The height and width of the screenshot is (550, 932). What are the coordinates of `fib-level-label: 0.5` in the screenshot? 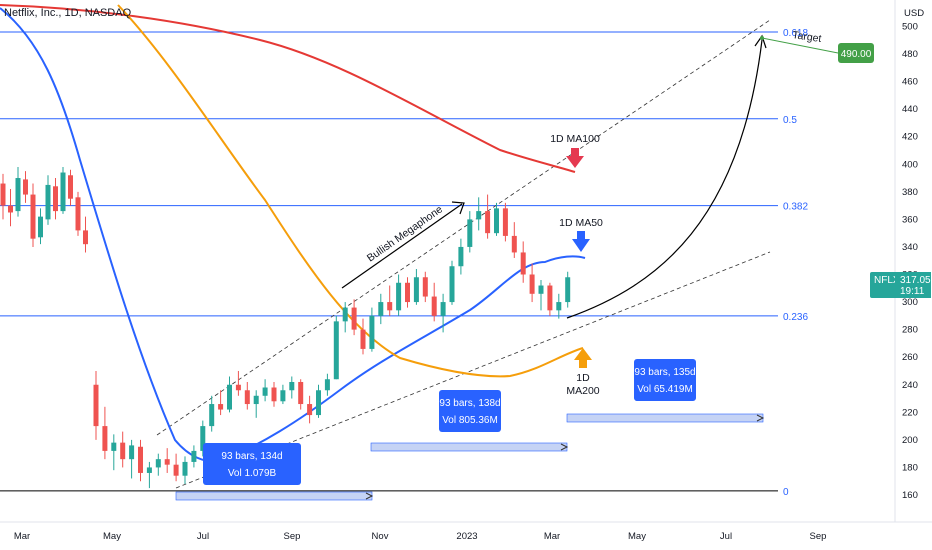 It's located at (790, 120).